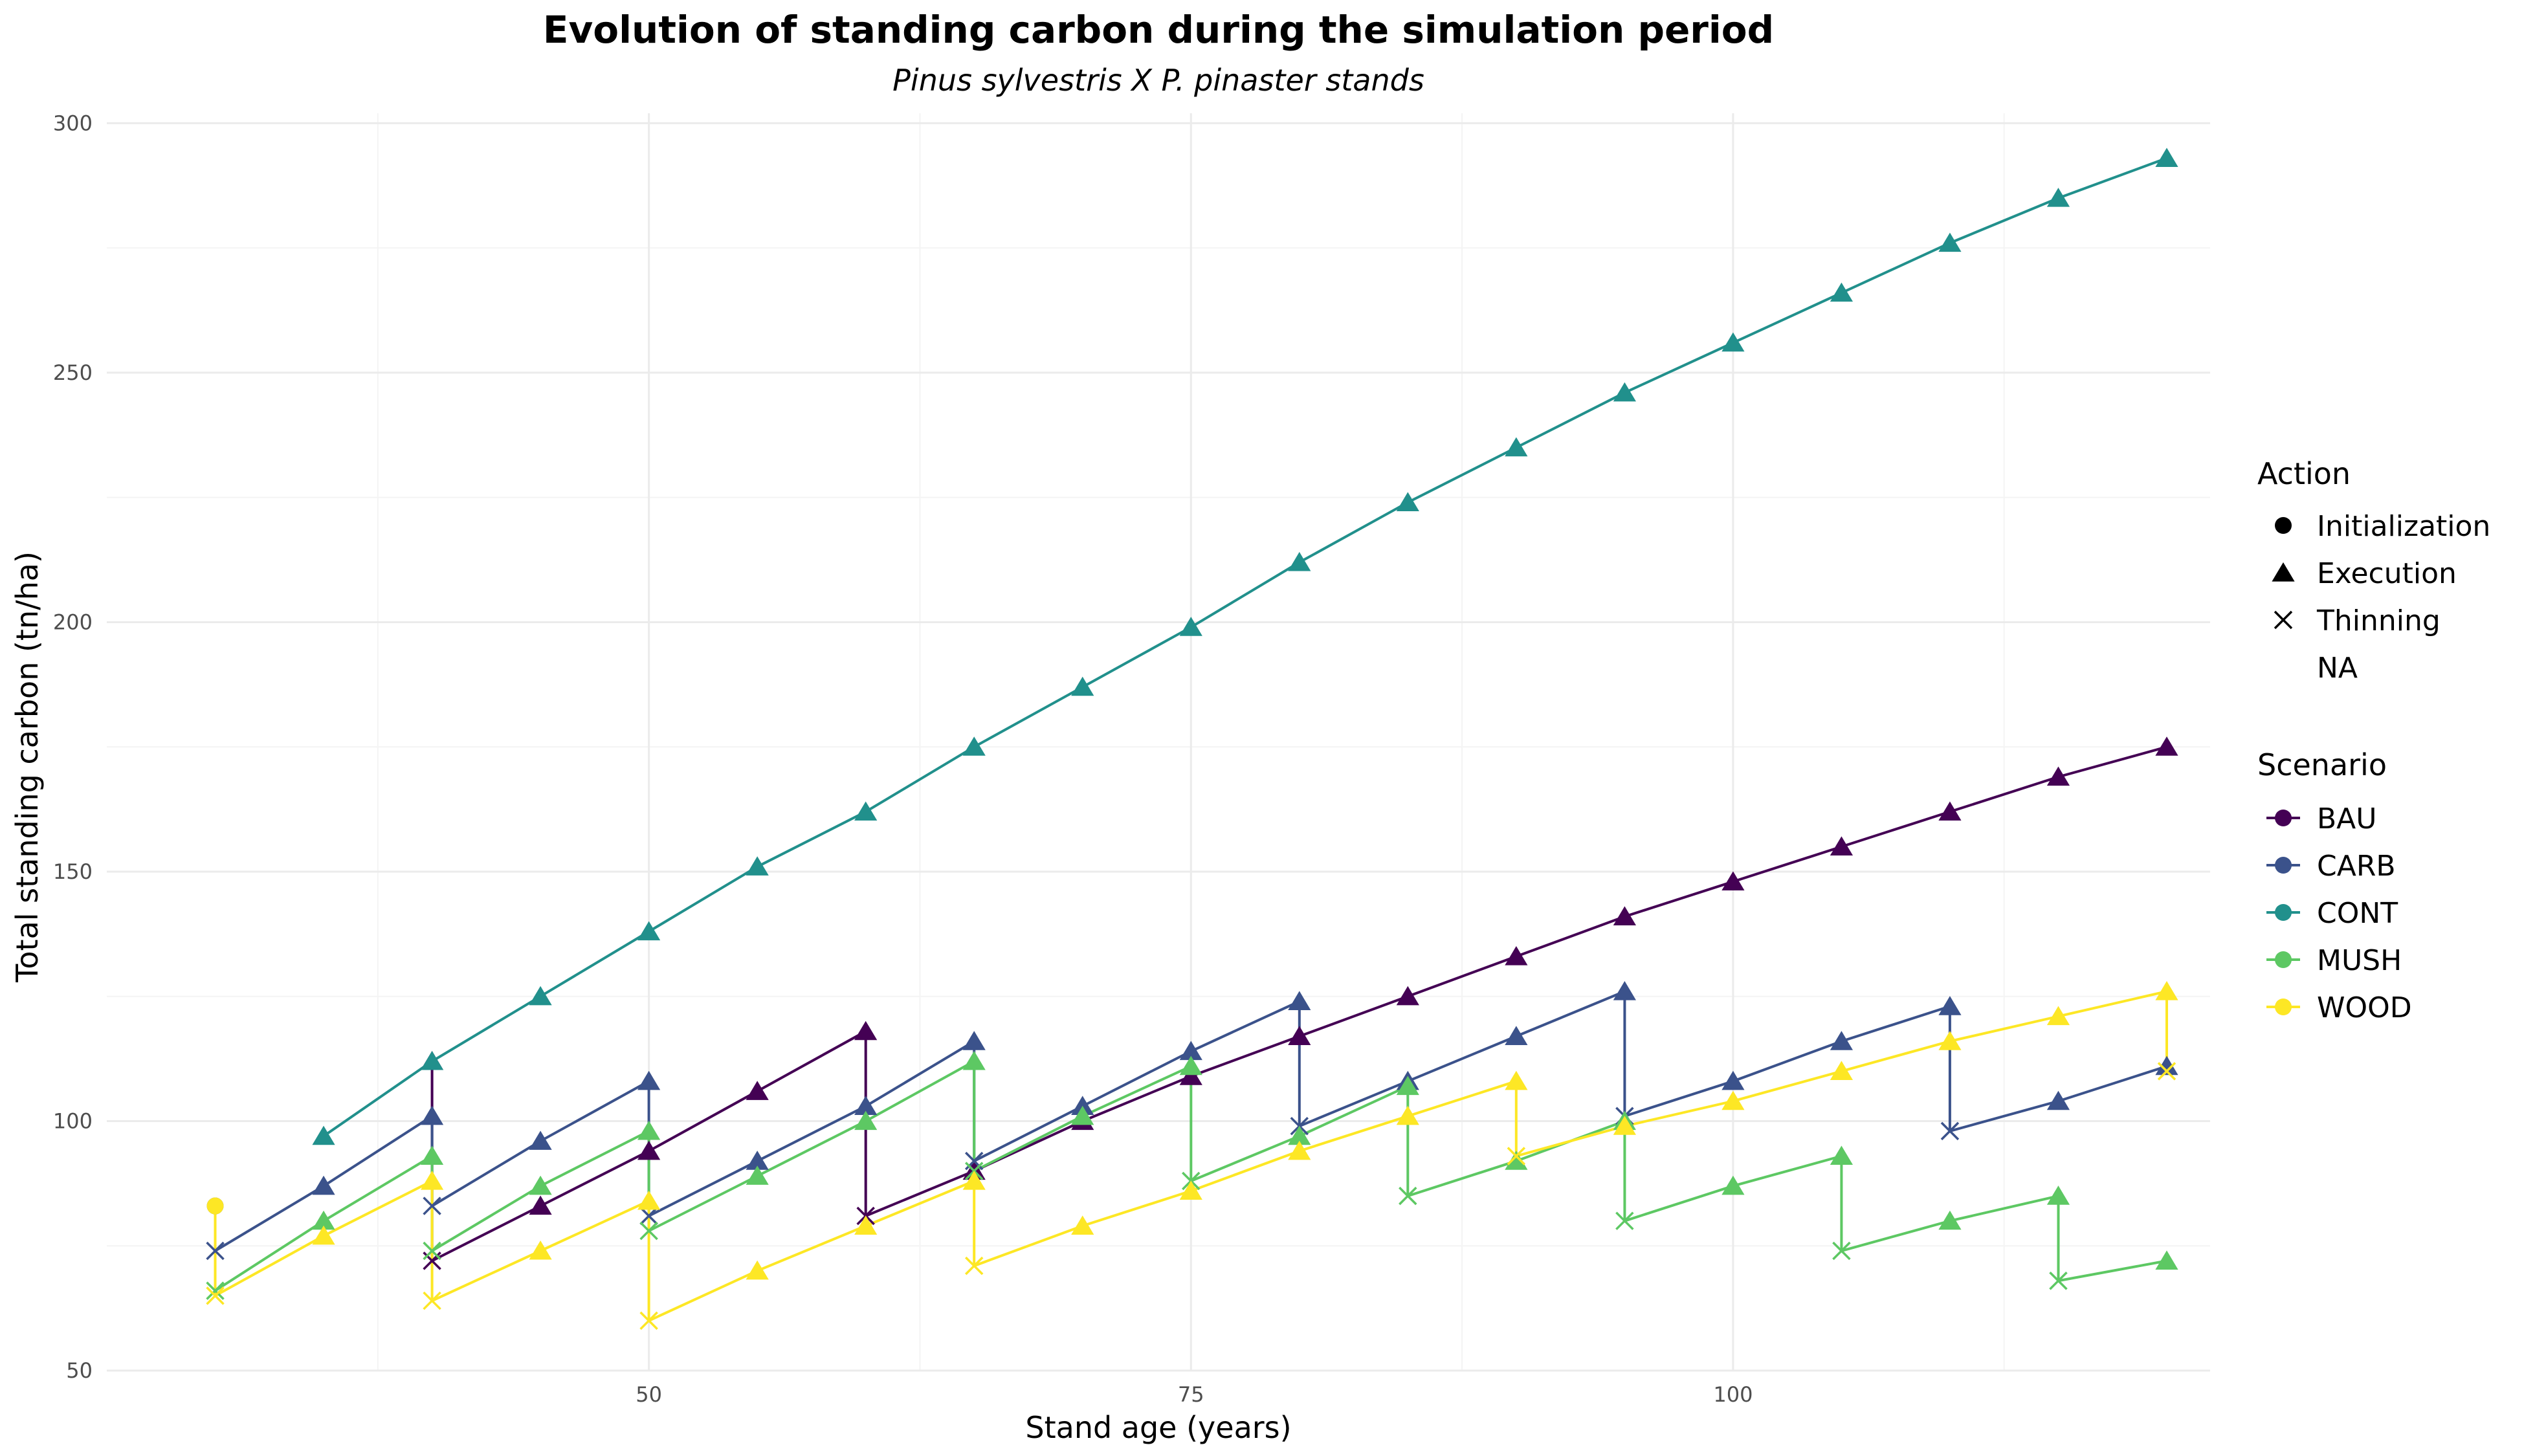  I want to click on y-tick-label: 300, so click(73, 123).